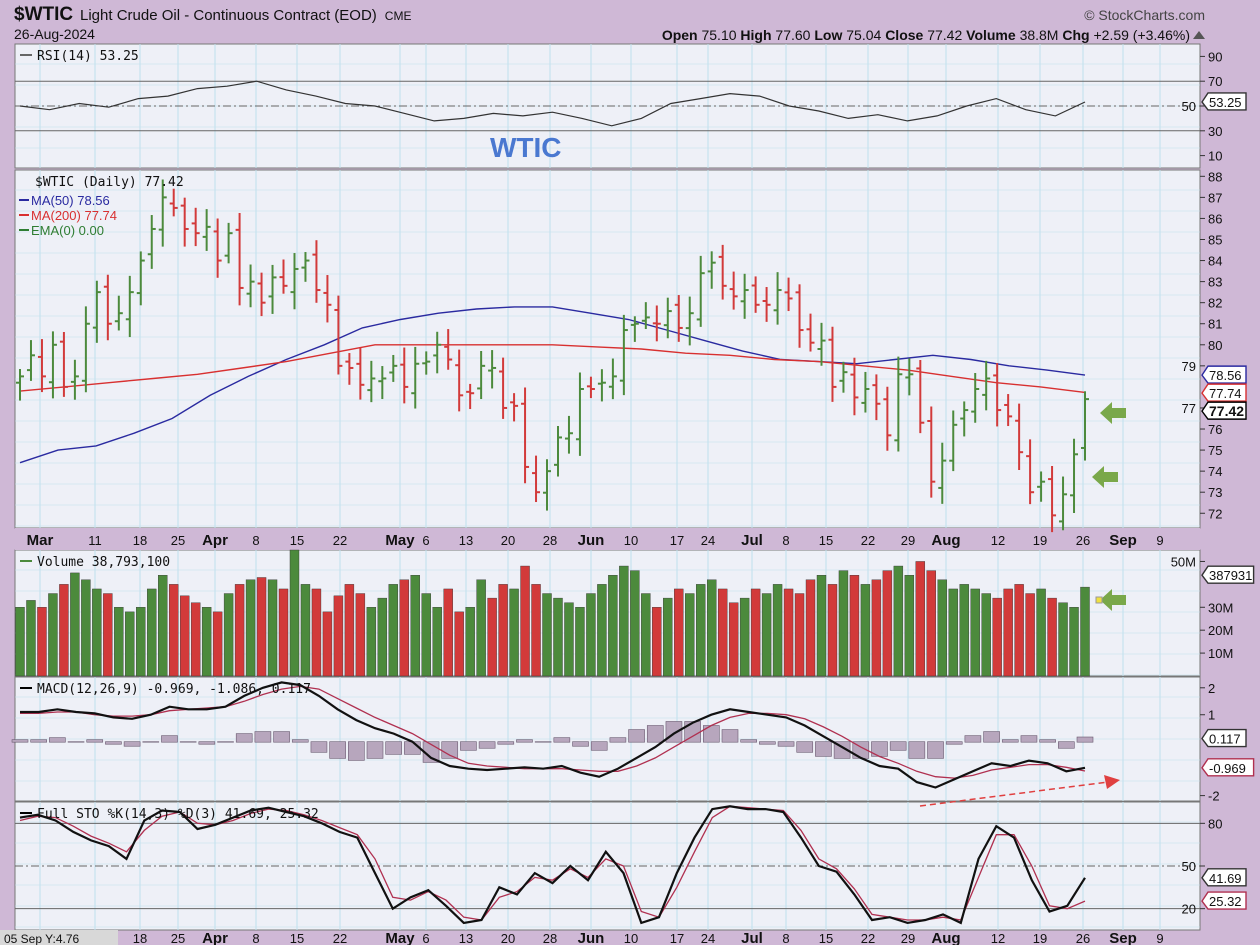  Describe the element at coordinates (998, 938) in the screenshot. I see `x-tick-label-bottom: 12` at that location.